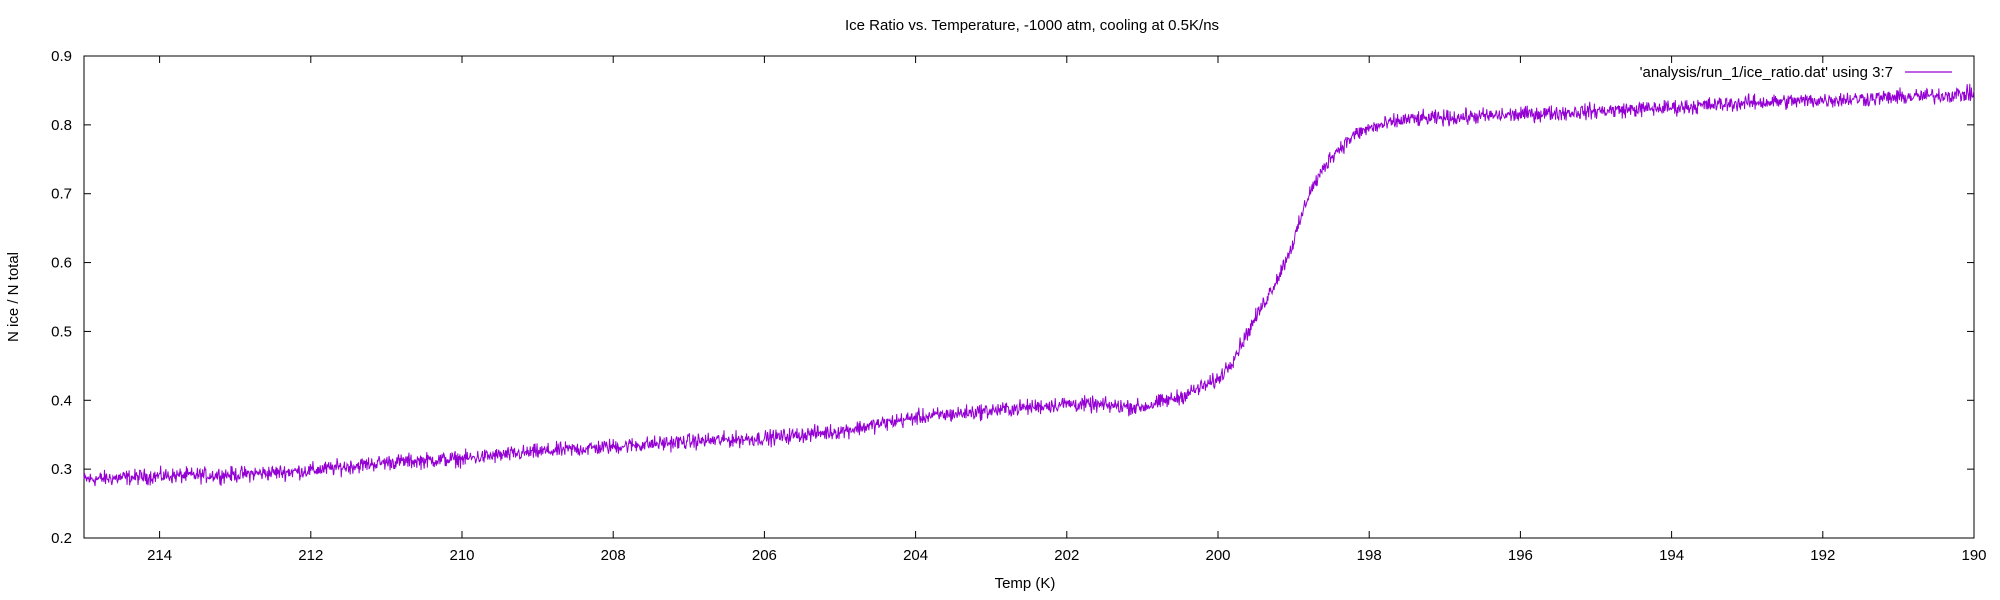 This screenshot has width=2000, height=600. I want to click on x-tick-label: 194, so click(1671, 555).